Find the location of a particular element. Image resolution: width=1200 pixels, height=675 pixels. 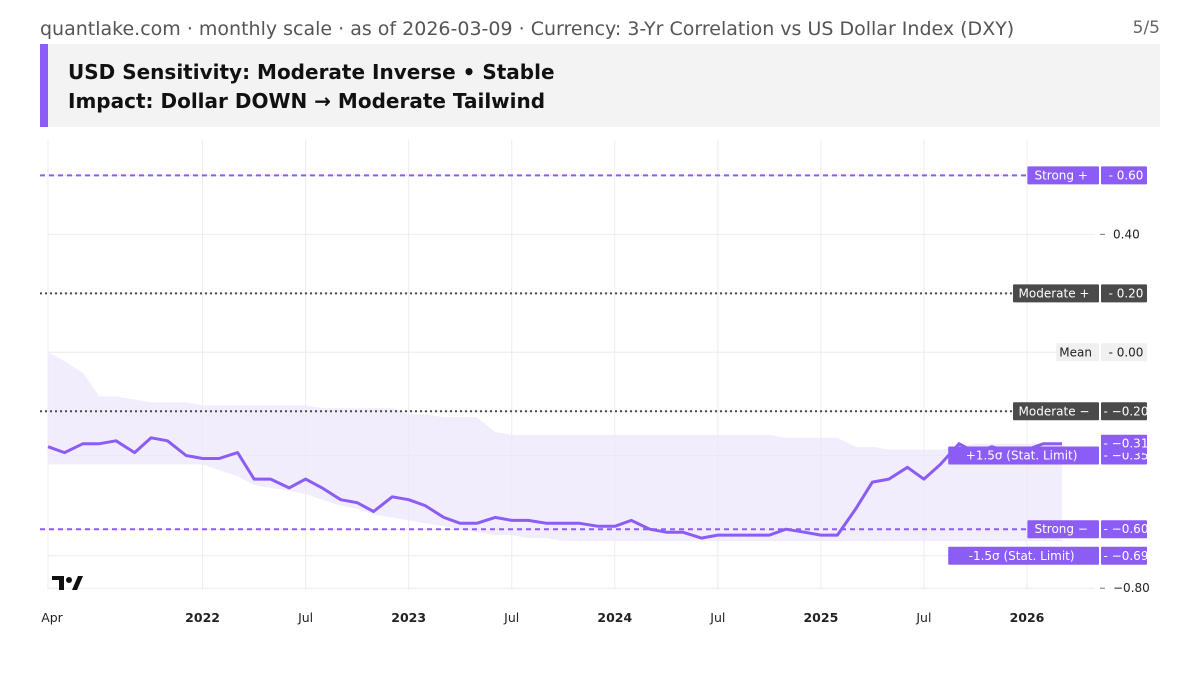

tag--1-5-stat-limit-: - −0.69 -1.5σ (Stat. Limit) is located at coordinates (1048, 555).